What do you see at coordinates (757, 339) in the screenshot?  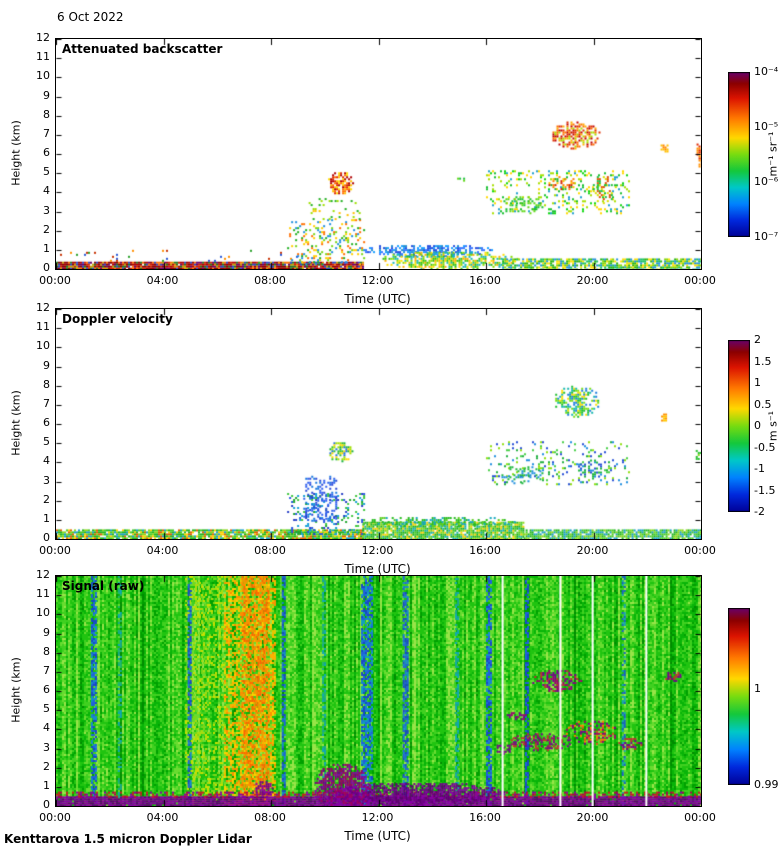 I see `colorbar-tick-label: 2` at bounding box center [757, 339].